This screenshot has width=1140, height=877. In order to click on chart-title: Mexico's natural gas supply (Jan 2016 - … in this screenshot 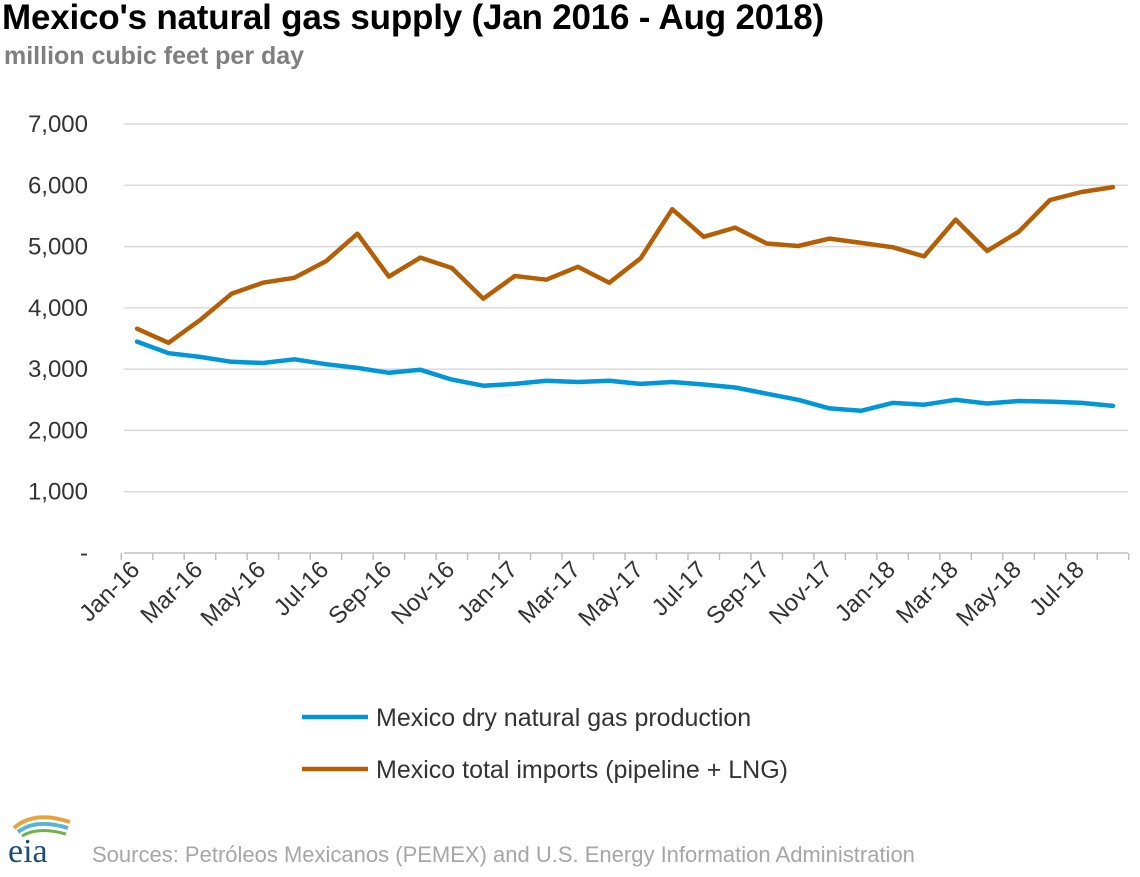, I will do `click(413, 18)`.